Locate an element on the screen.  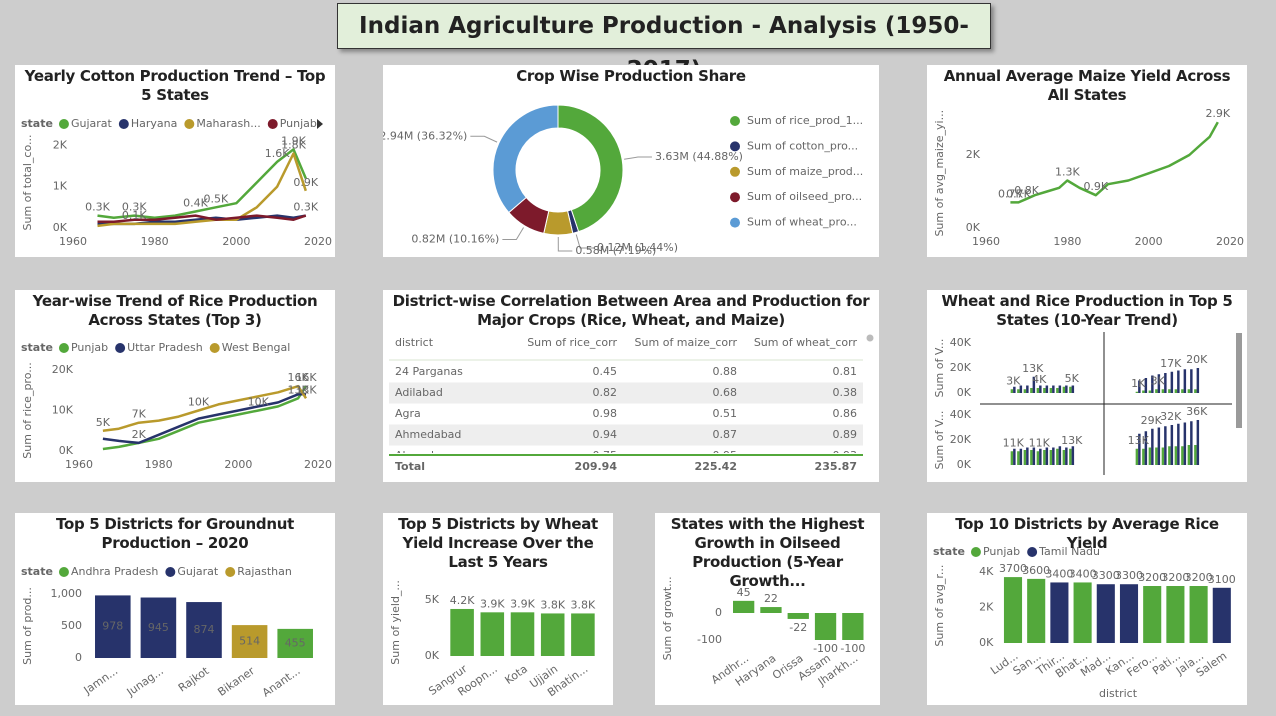
table-cell: 0.51 is located at coordinates (725, 413).